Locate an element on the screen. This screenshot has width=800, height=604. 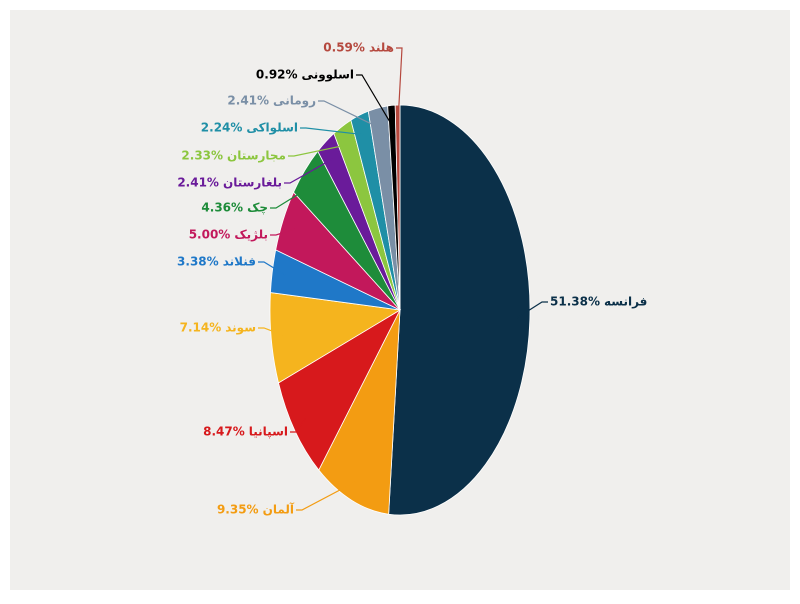
category-label: فرانسه is located at coordinates (625, 302).